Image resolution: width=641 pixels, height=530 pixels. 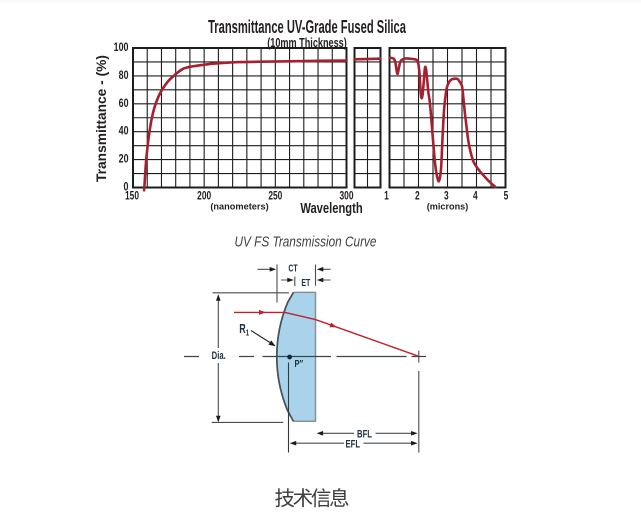 What do you see at coordinates (307, 44) in the screenshot?
I see `svg-text: (10mm Thickness)` at bounding box center [307, 44].